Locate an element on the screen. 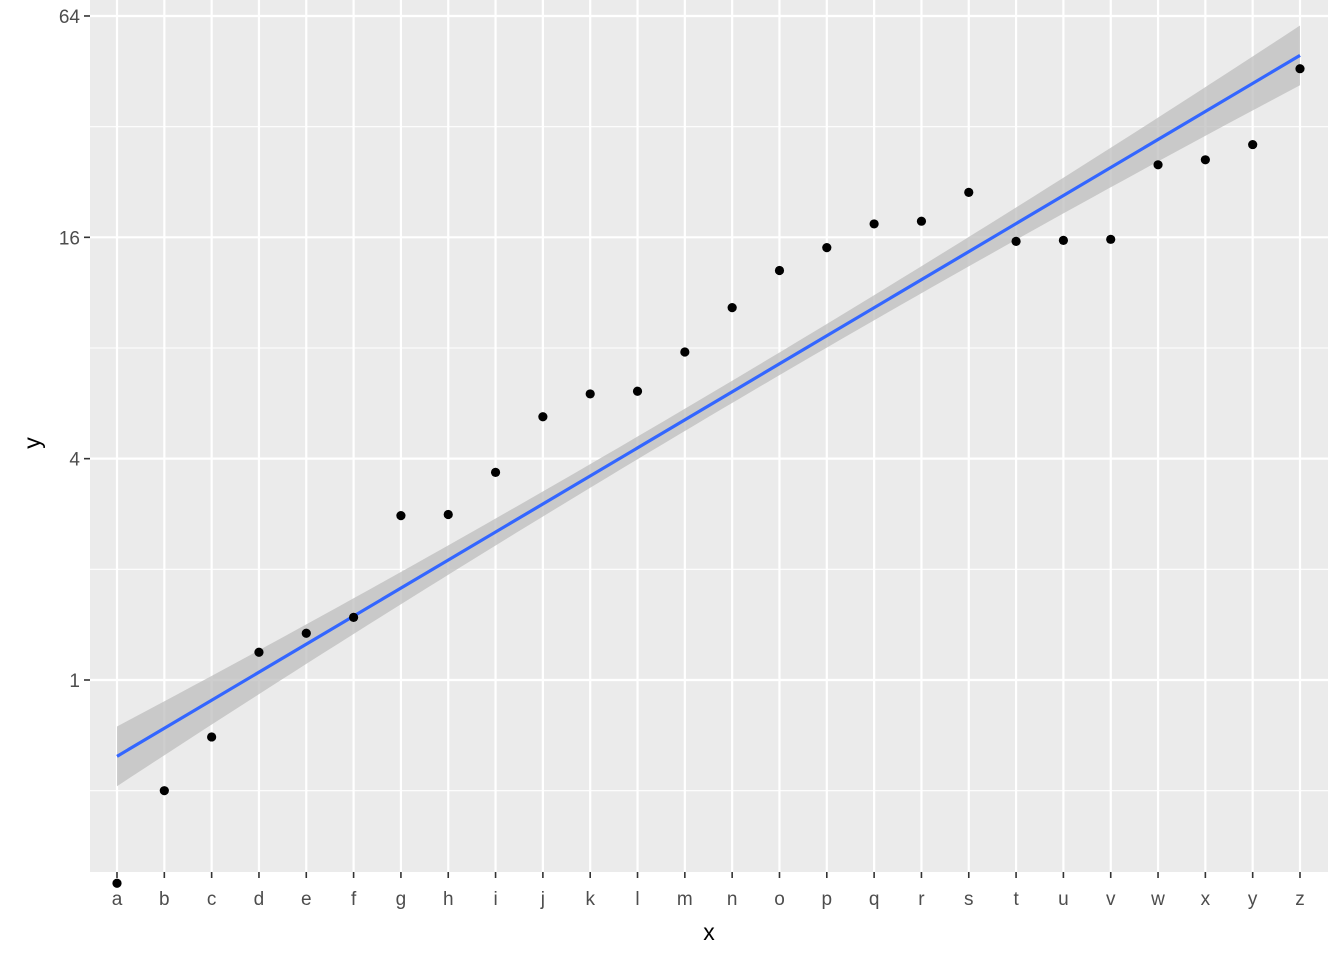  point-p is located at coordinates (827, 248).